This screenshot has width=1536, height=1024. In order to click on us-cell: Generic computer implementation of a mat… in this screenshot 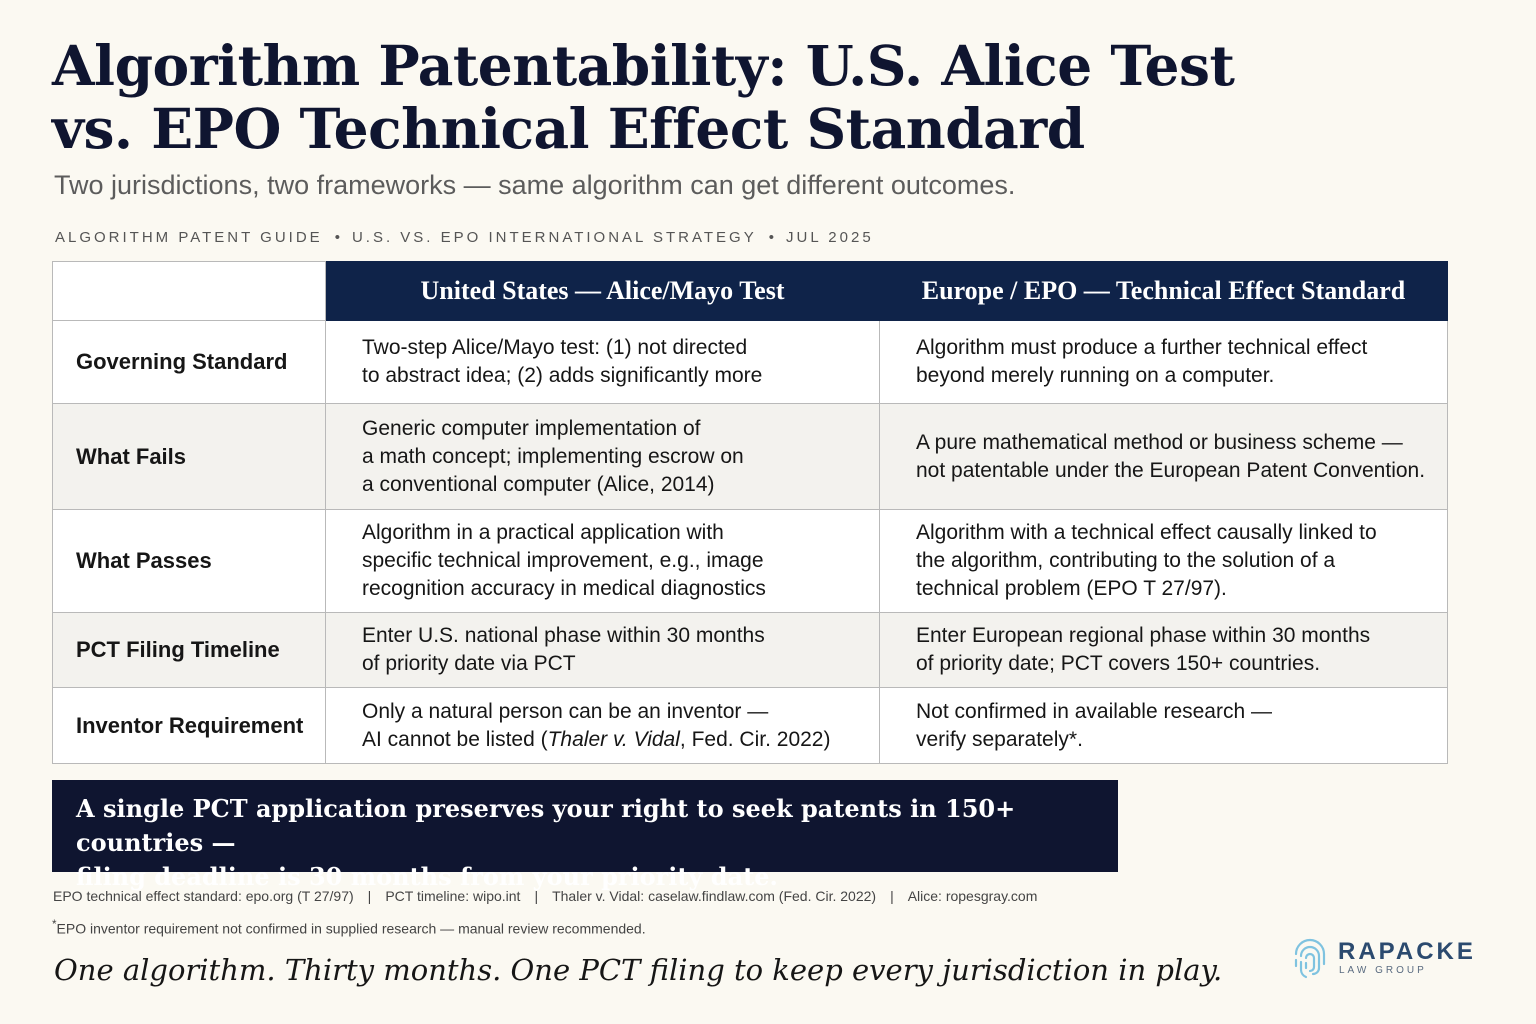, I will do `click(602, 456)`.